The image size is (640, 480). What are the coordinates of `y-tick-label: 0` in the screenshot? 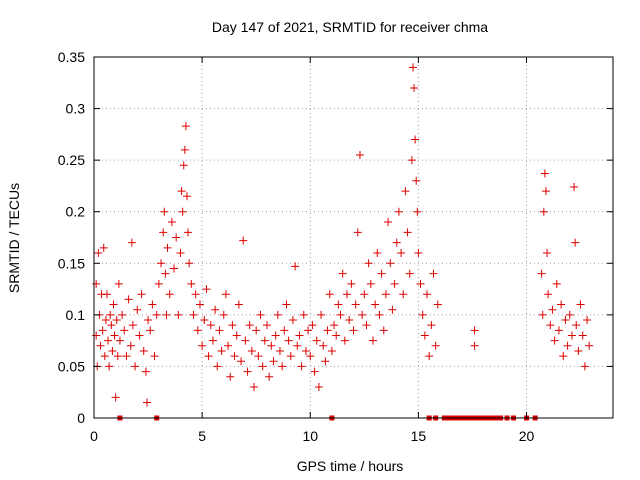 It's located at (81, 418).